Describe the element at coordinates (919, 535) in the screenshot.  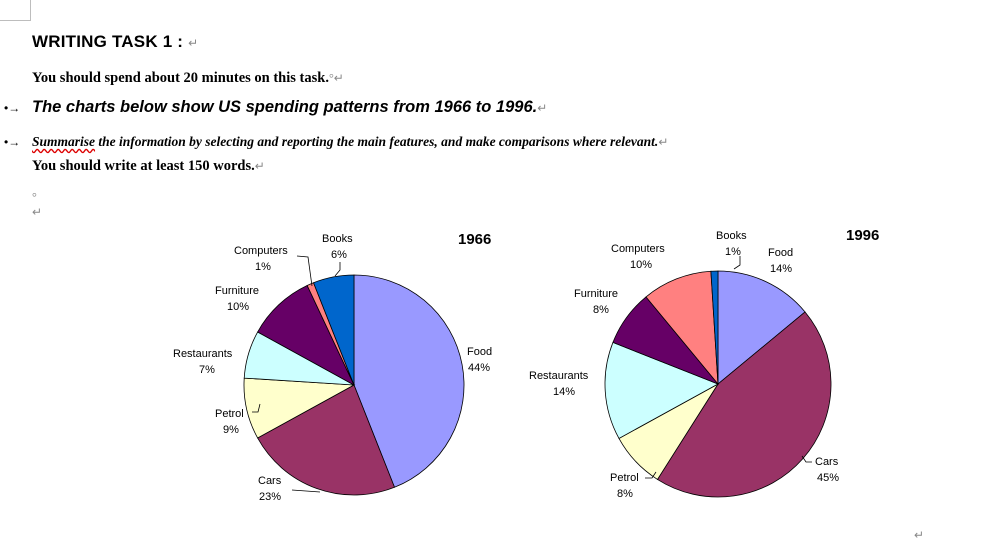
I see `end-paragraph-mark-icon: ↵` at that location.